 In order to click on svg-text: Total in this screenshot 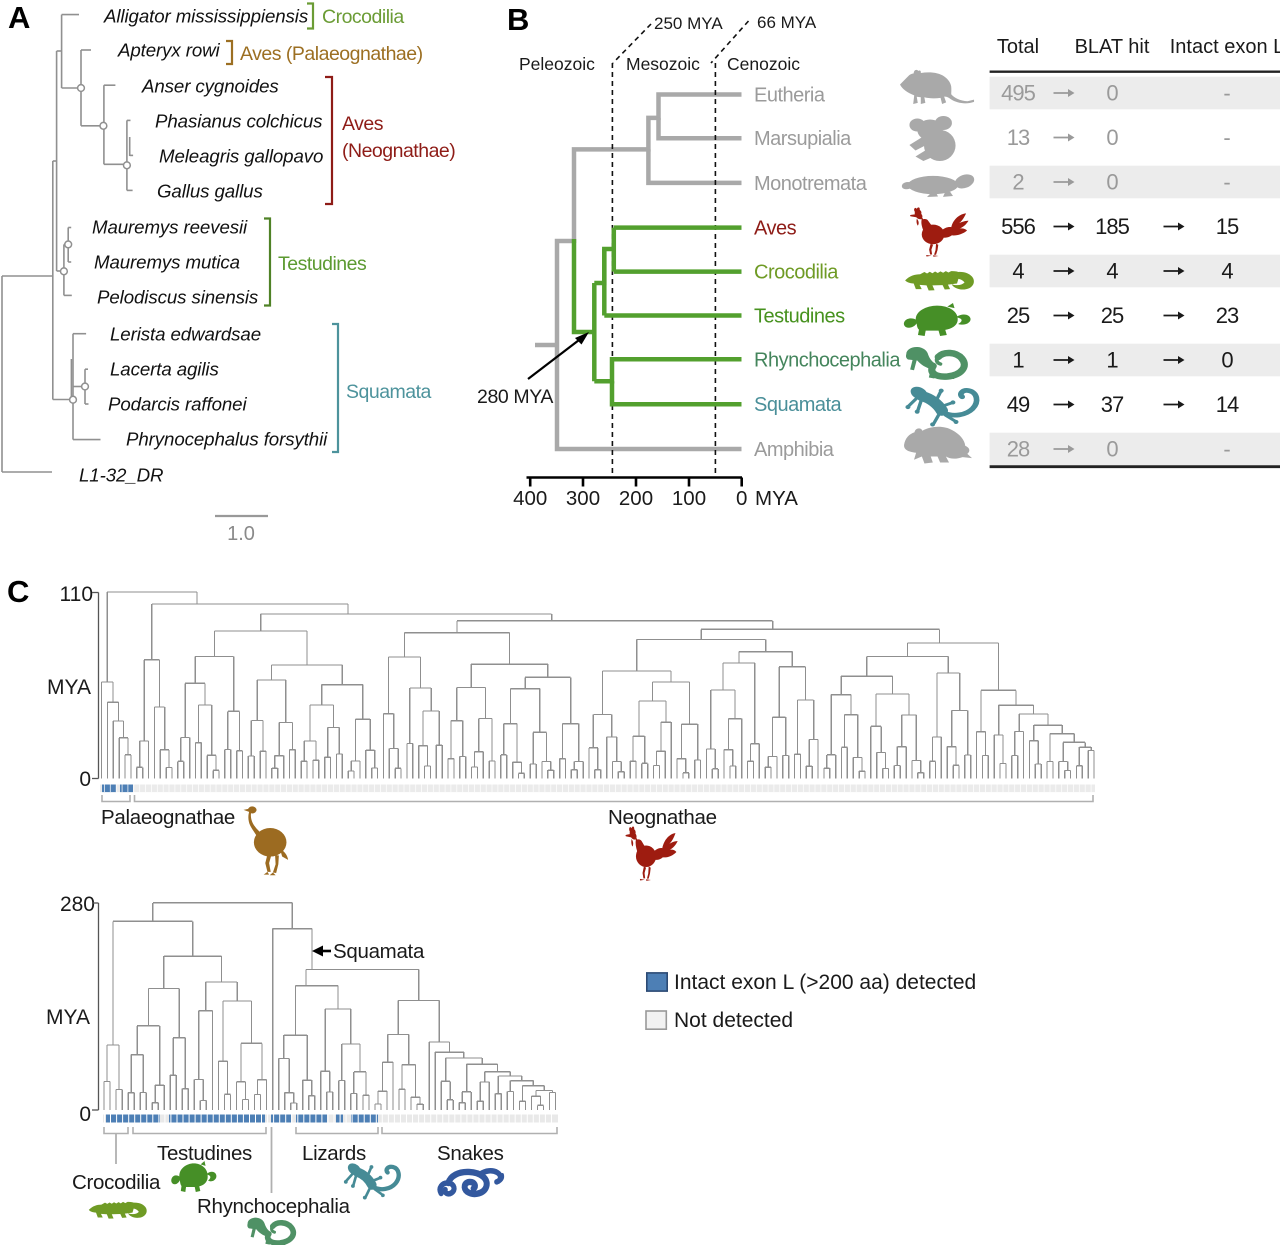, I will do `click(1018, 47)`.